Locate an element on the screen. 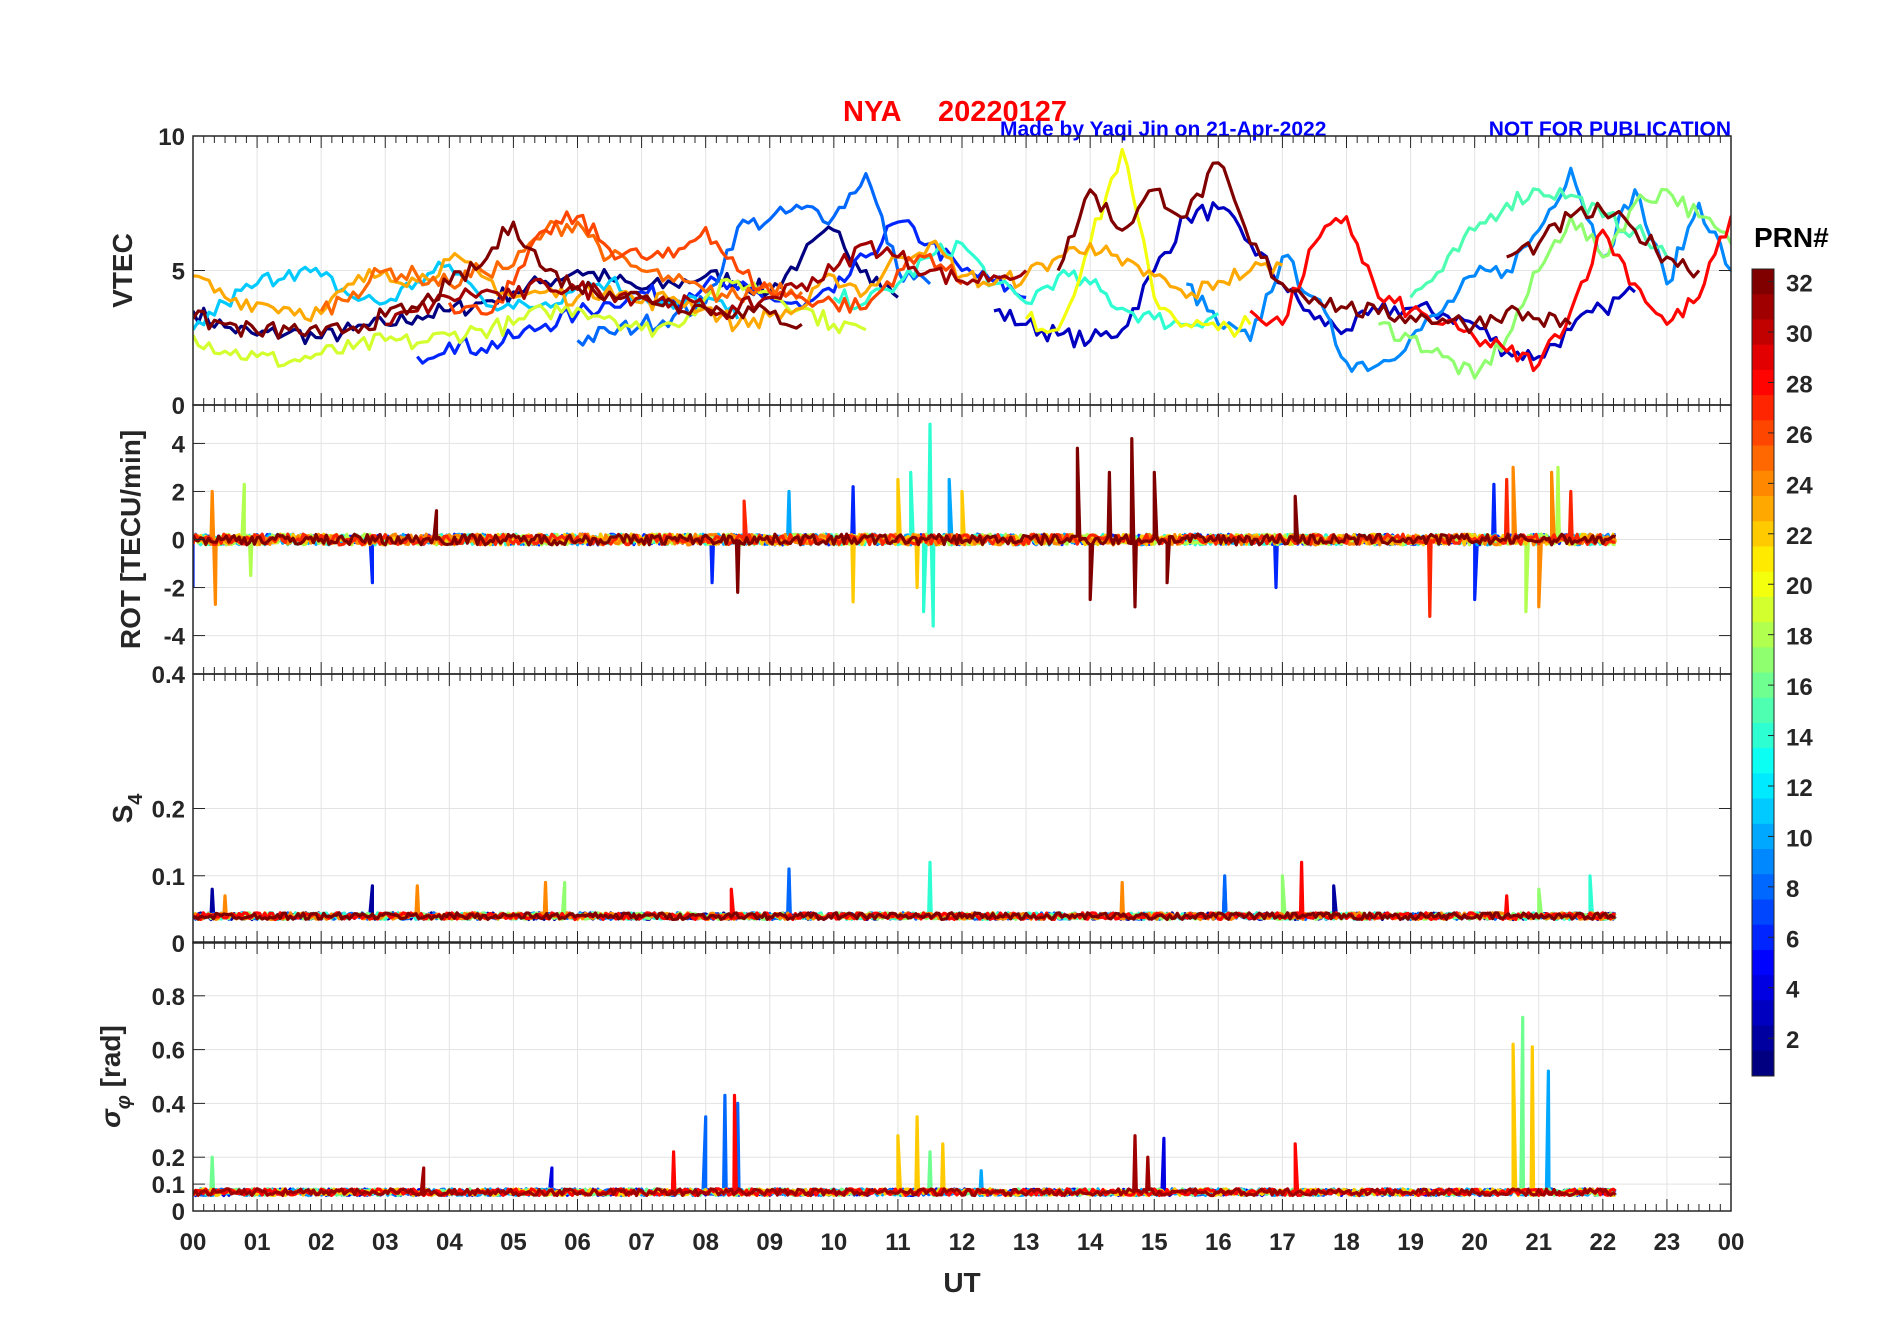 The image size is (1902, 1335). vtec-y-tick-label: 0 is located at coordinates (178, 406).